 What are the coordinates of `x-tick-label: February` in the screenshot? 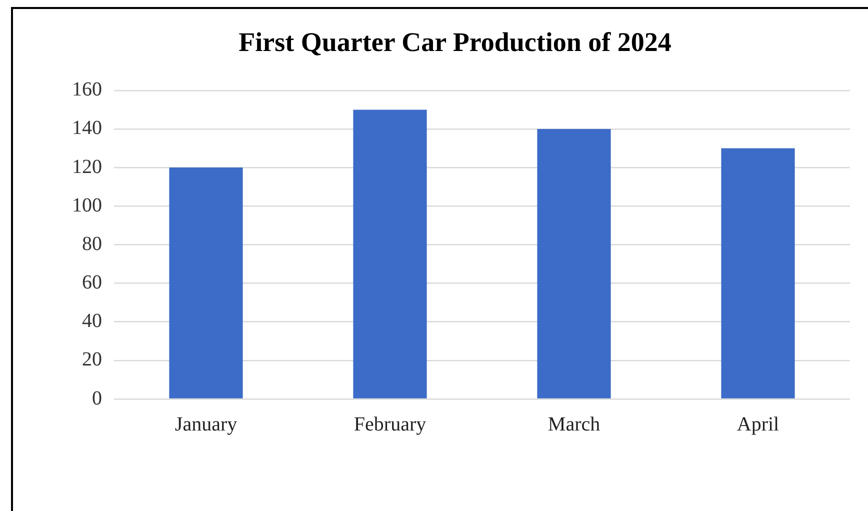 It's located at (390, 424).